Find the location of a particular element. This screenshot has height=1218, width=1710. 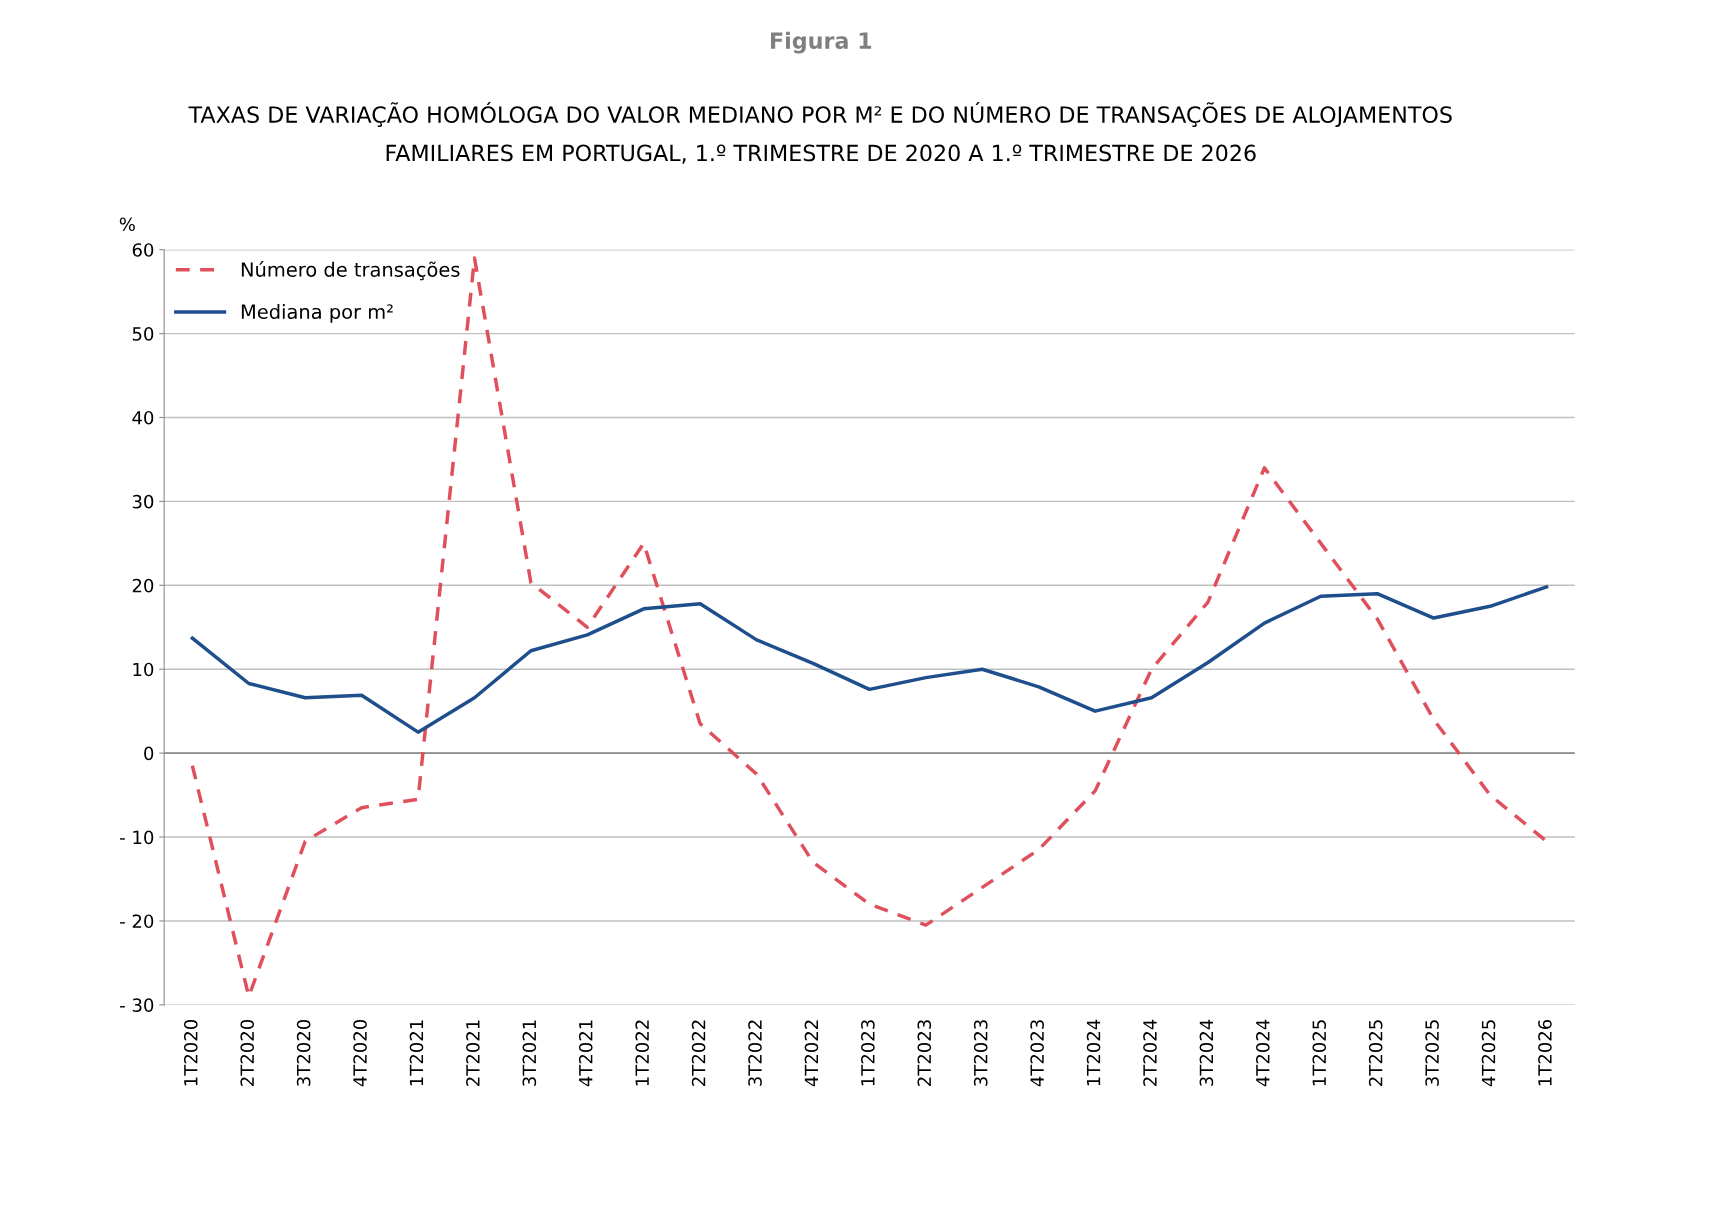

x-tick-label: 1T2020 is located at coordinates (190, 1052).